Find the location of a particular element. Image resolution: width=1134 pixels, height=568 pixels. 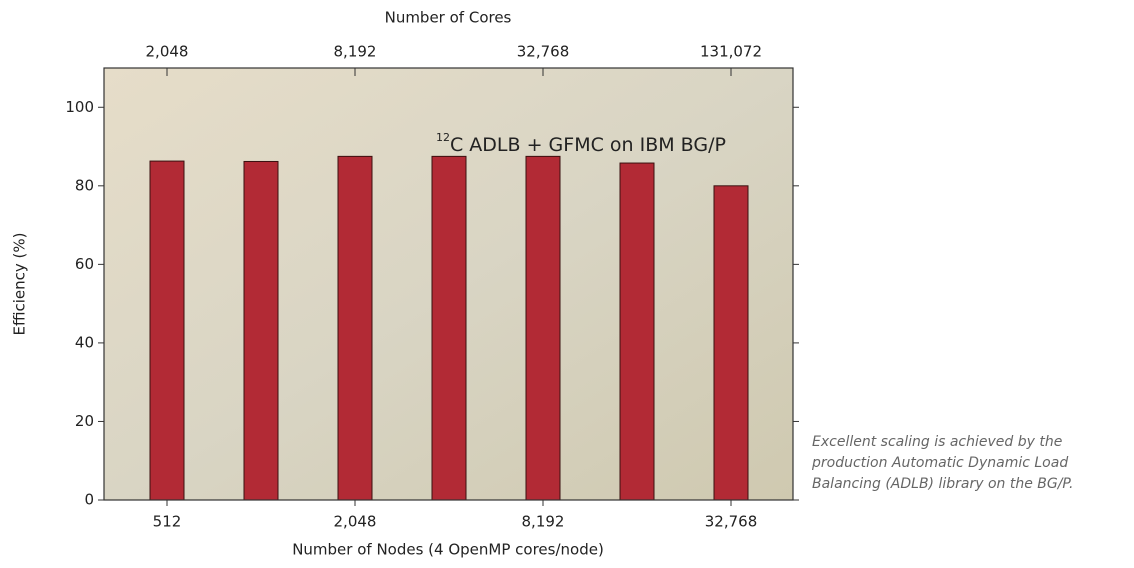

annotation: 12C ADLB + GFMC on IBM BG/P is located at coordinates (581, 143).